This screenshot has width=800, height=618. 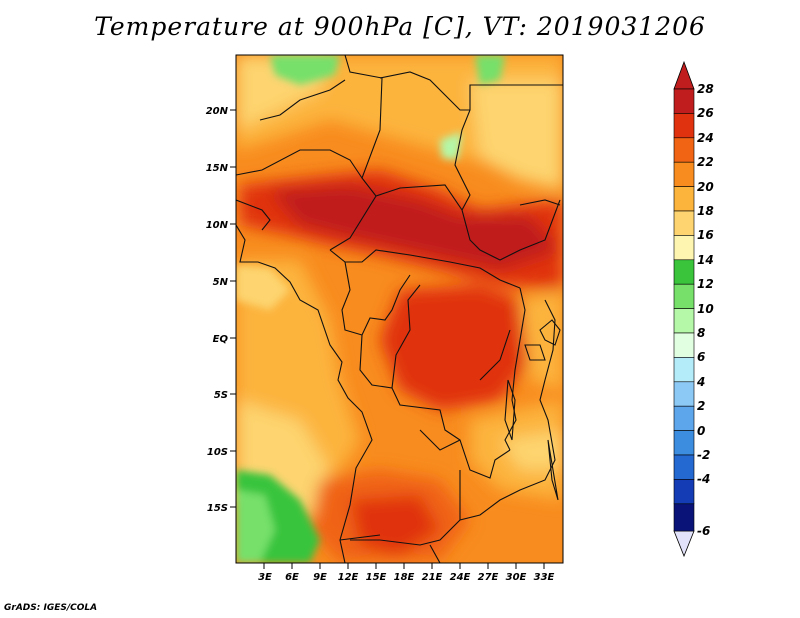 I want to click on colorbar-label: 14, so click(x=705, y=260).